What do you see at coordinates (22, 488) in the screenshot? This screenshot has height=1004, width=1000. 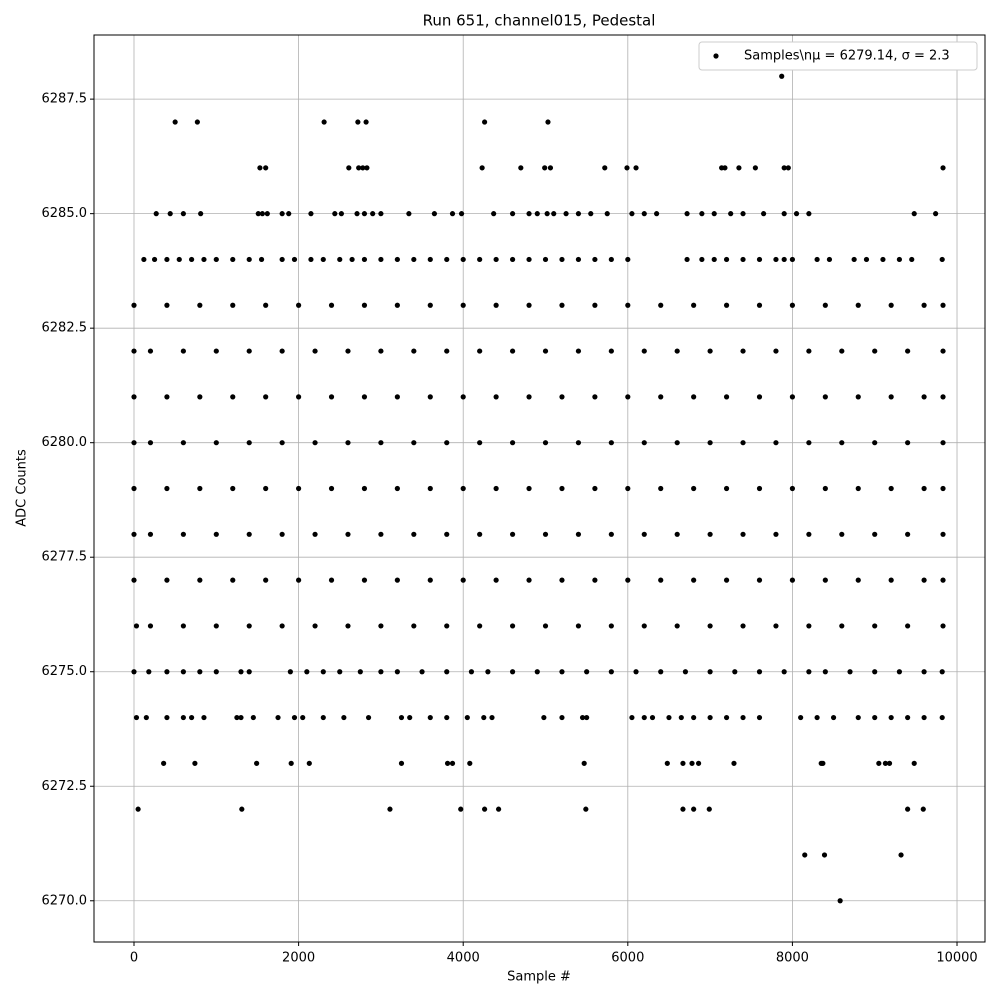 I see `y-axis-label: ADC Counts` at bounding box center [22, 488].